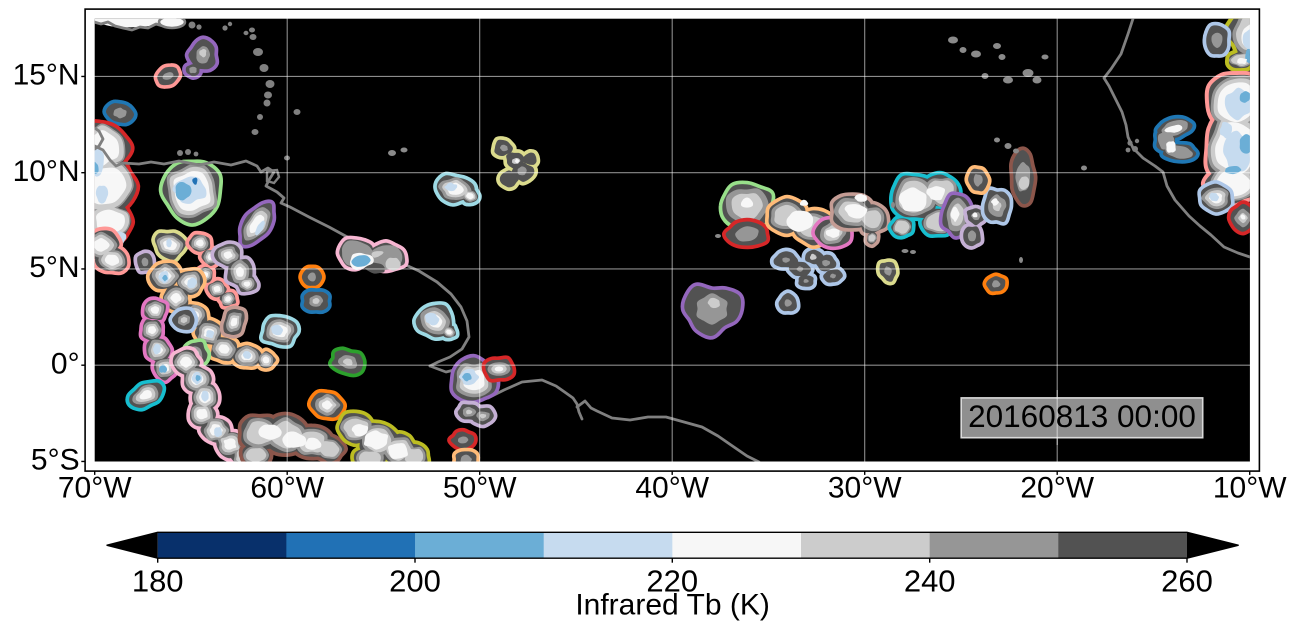 This screenshot has height=640, width=1297. What do you see at coordinates (46, 75) in the screenshot?
I see `svg-text: 15°N` at bounding box center [46, 75].